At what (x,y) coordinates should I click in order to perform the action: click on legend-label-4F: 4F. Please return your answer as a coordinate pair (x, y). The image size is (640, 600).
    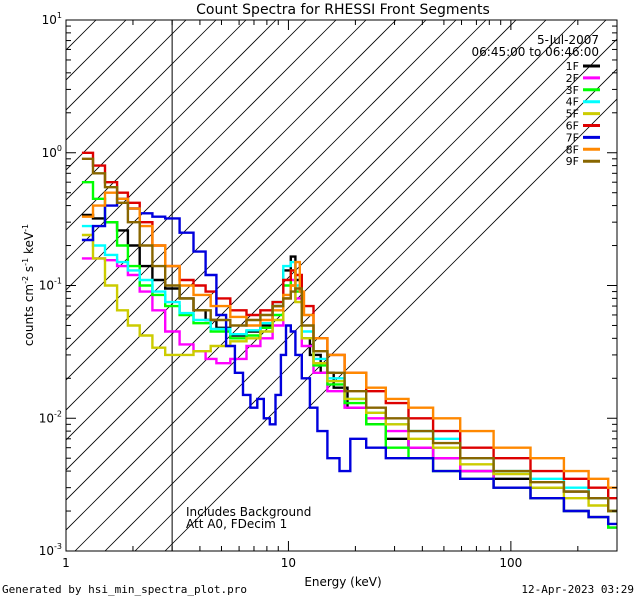
    Looking at the image, I should click on (572, 102).